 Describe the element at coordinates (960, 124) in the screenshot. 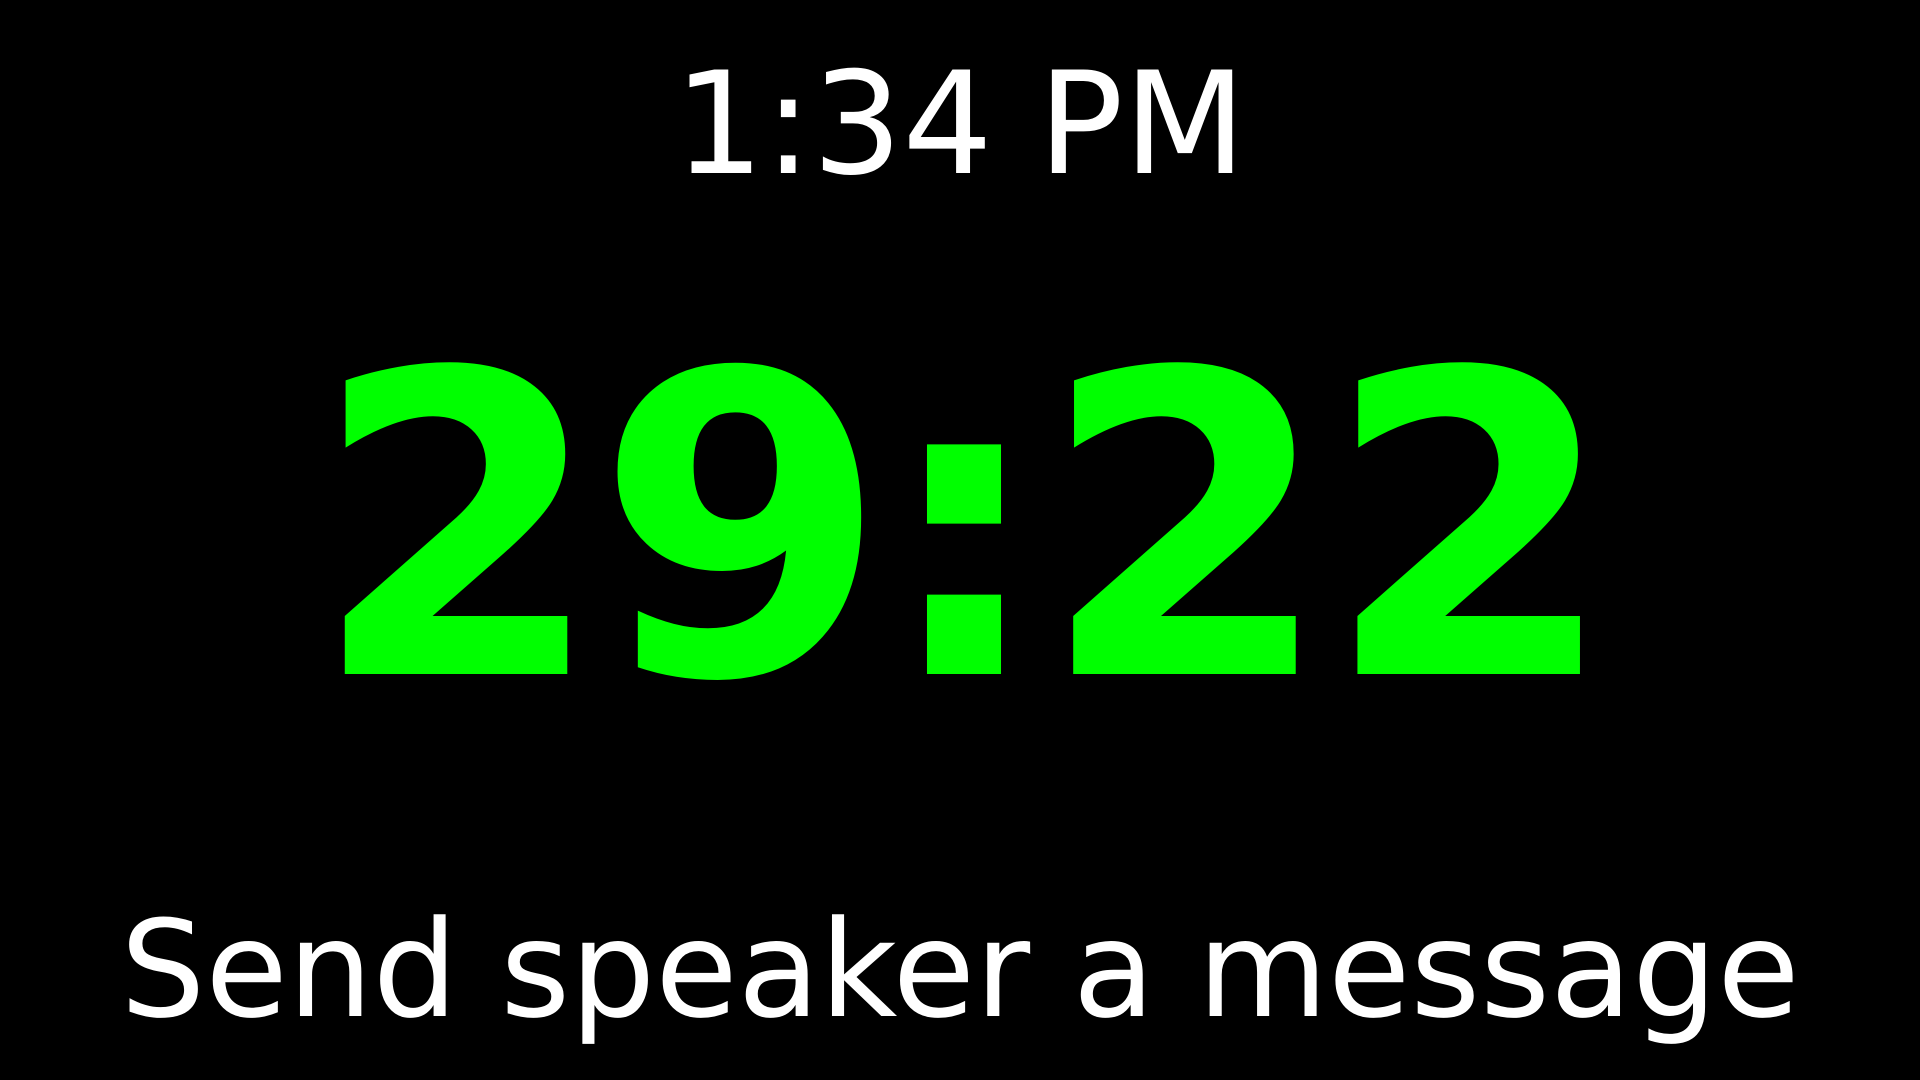

I see `current-time: 1:34 PM` at that location.